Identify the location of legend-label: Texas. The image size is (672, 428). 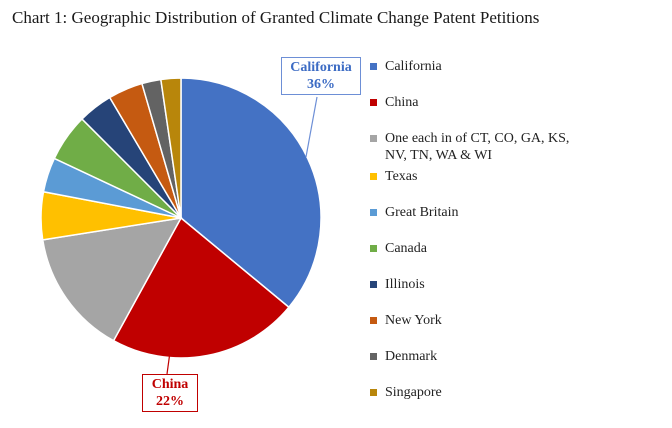
(401, 176).